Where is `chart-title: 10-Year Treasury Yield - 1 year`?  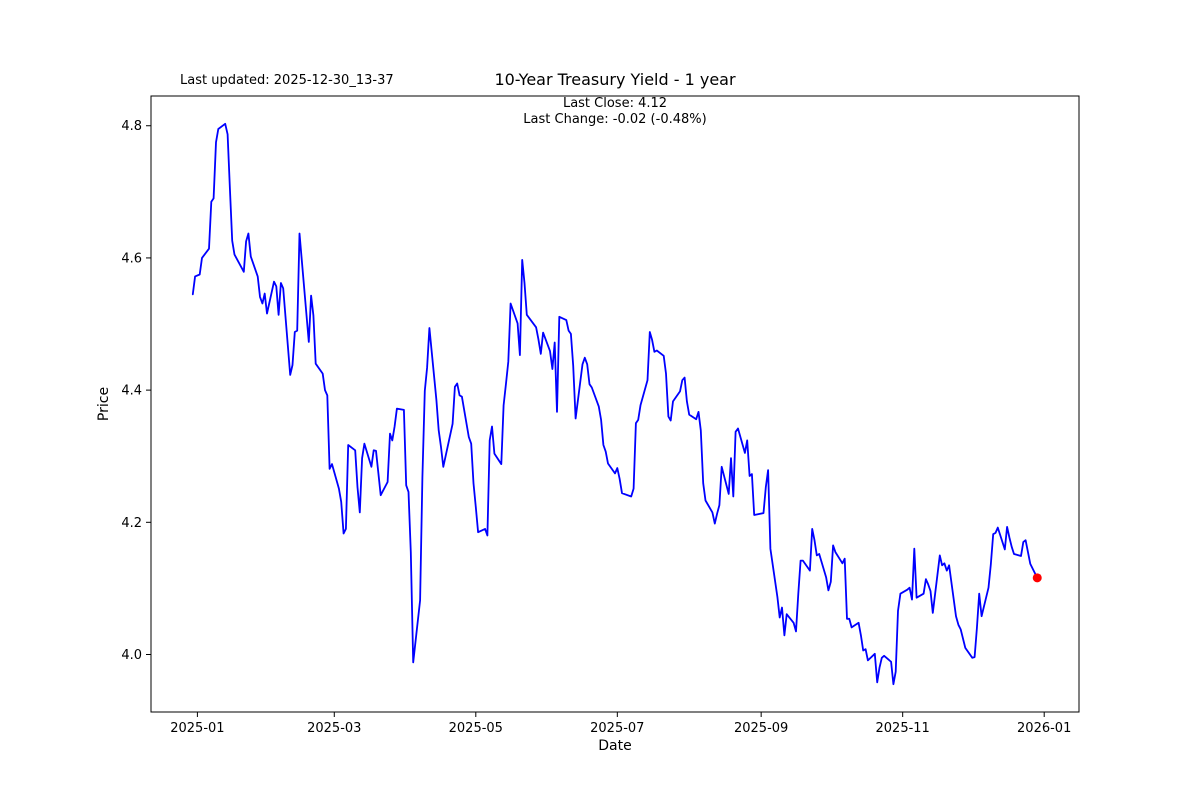 chart-title: 10-Year Treasury Yield - 1 year is located at coordinates (615, 79).